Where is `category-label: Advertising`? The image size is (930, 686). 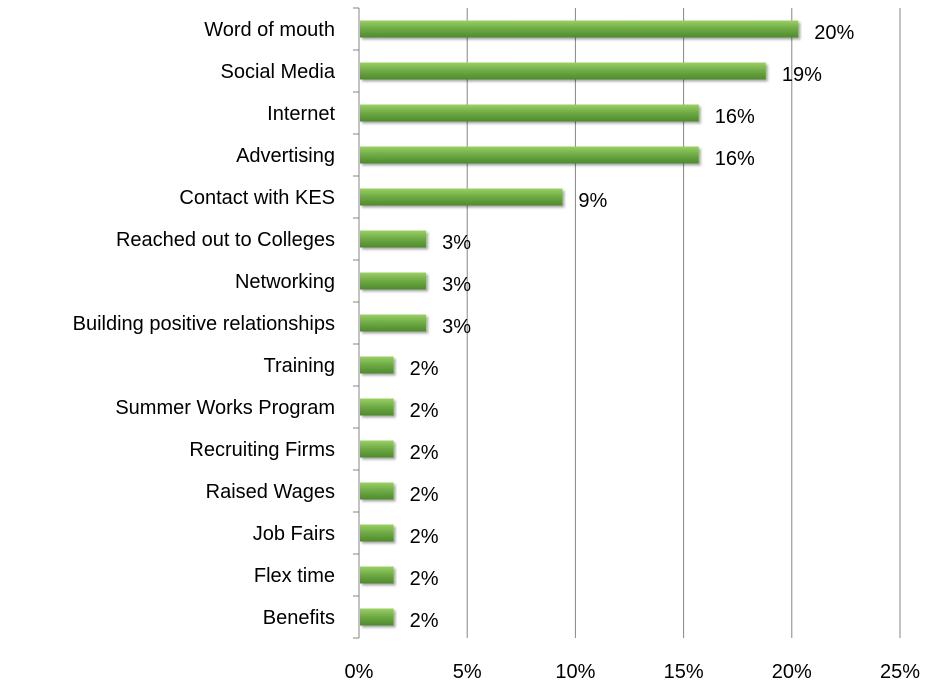 category-label: Advertising is located at coordinates (285, 156).